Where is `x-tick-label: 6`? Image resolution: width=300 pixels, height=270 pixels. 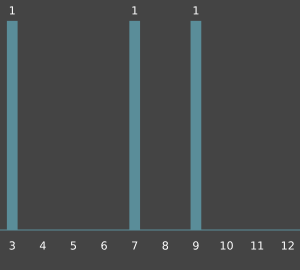 x-tick-label: 6 is located at coordinates (104, 245).